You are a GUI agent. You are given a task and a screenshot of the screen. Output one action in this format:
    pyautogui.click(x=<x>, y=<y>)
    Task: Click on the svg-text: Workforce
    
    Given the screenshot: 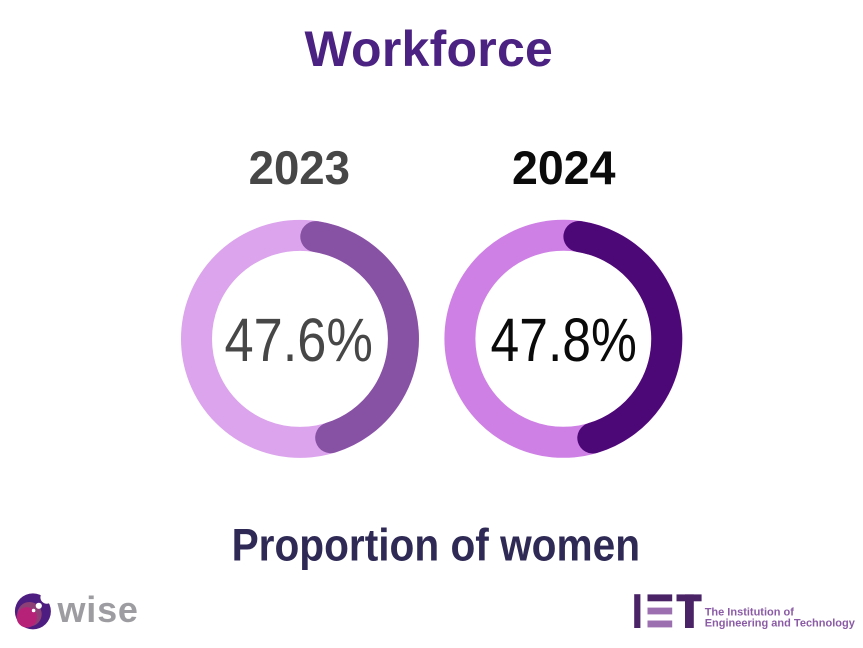 What is the action you would take?
    pyautogui.click(x=428, y=49)
    